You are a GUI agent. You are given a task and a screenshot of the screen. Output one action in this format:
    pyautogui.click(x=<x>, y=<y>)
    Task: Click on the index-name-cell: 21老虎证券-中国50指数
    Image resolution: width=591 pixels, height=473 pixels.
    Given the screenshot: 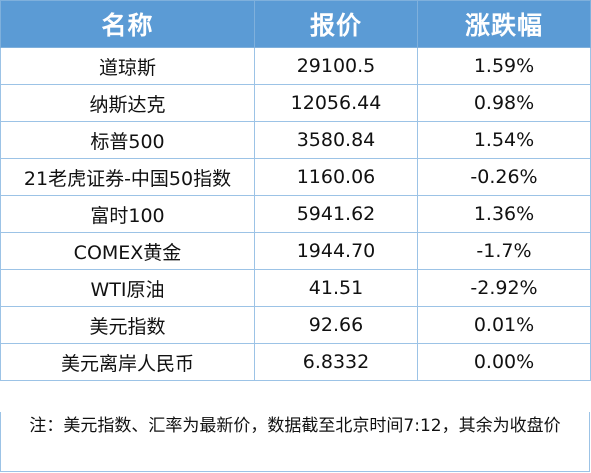 What is the action you would take?
    pyautogui.click(x=127, y=177)
    